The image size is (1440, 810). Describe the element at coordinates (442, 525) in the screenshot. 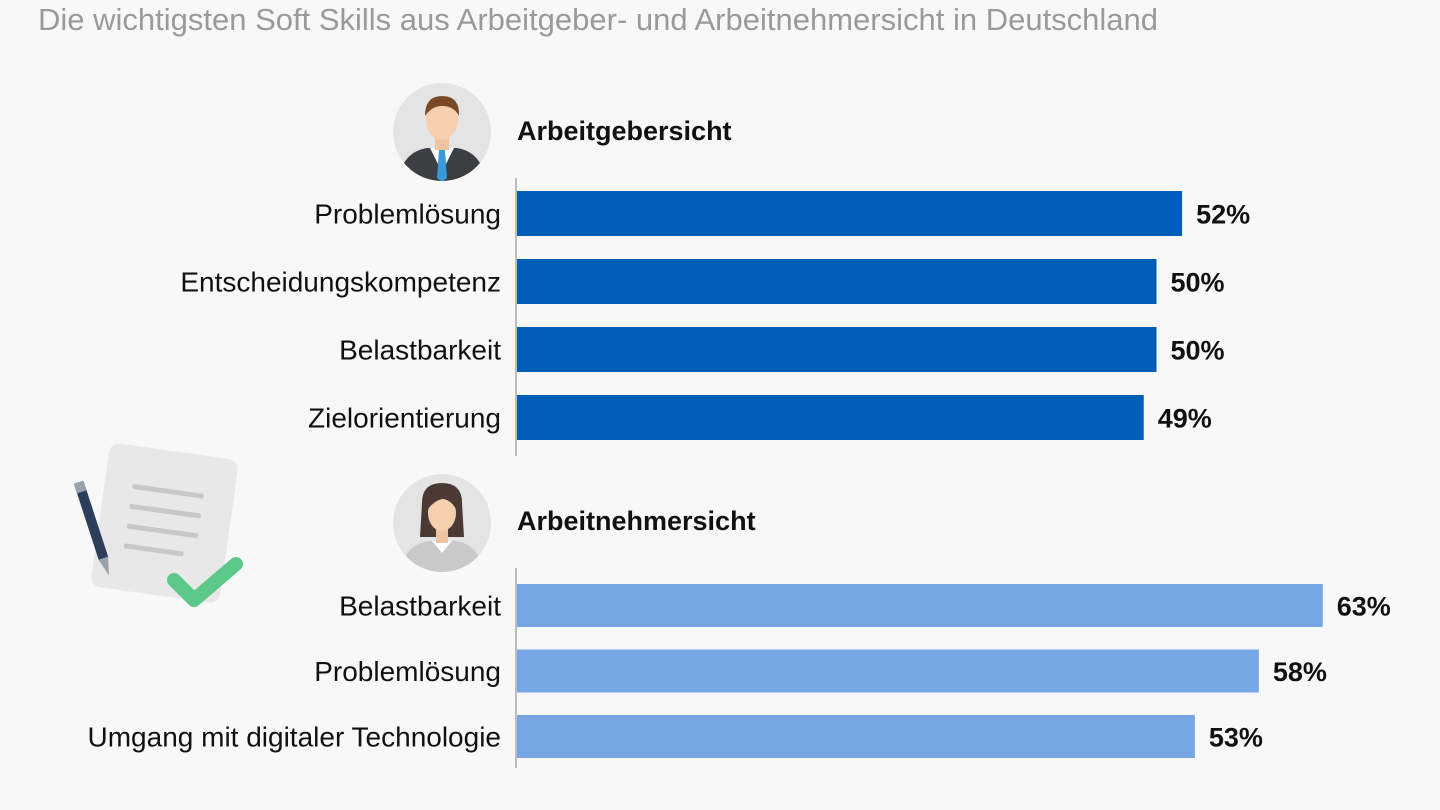

I see `woman-avatar-icon` at that location.